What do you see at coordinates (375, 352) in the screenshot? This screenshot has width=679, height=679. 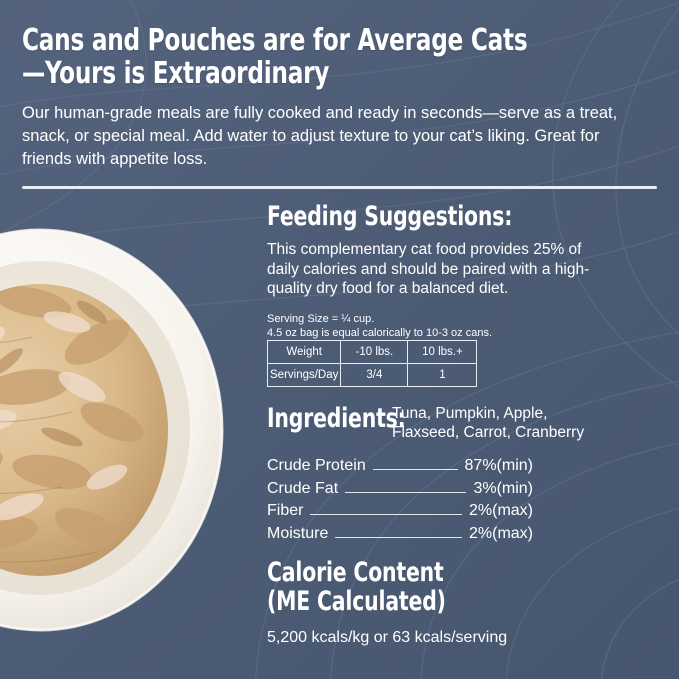 I see `table-cell: -10 lbs.` at bounding box center [375, 352].